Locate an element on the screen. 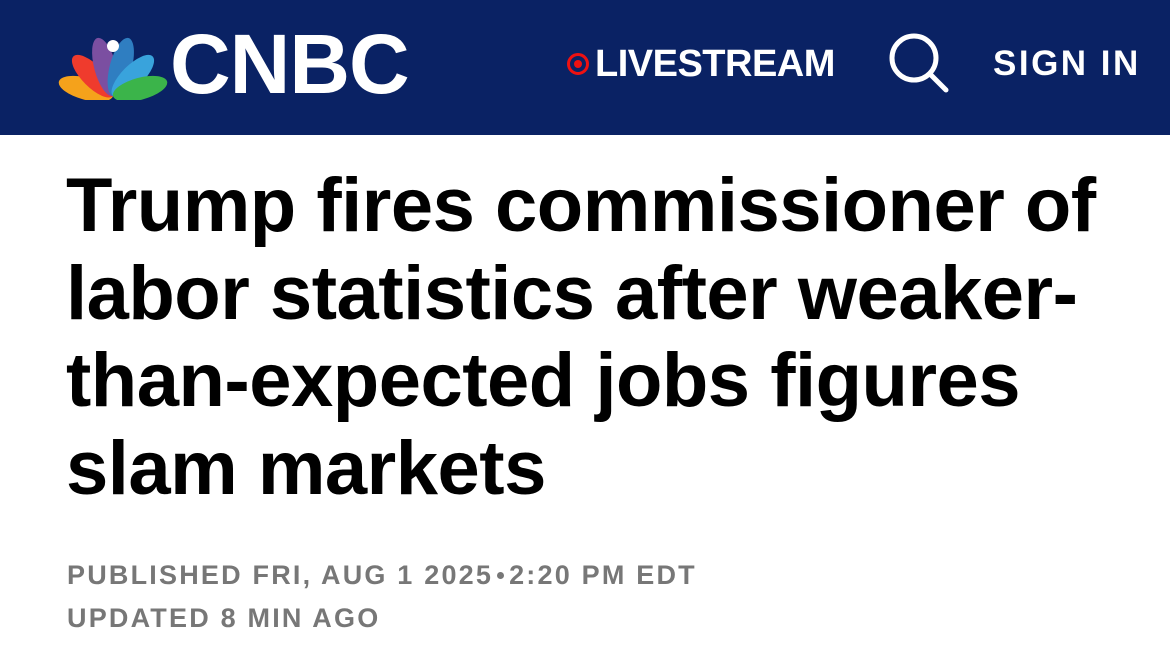  updated-time: UPDATED 8 MIN AGO is located at coordinates (224, 618).